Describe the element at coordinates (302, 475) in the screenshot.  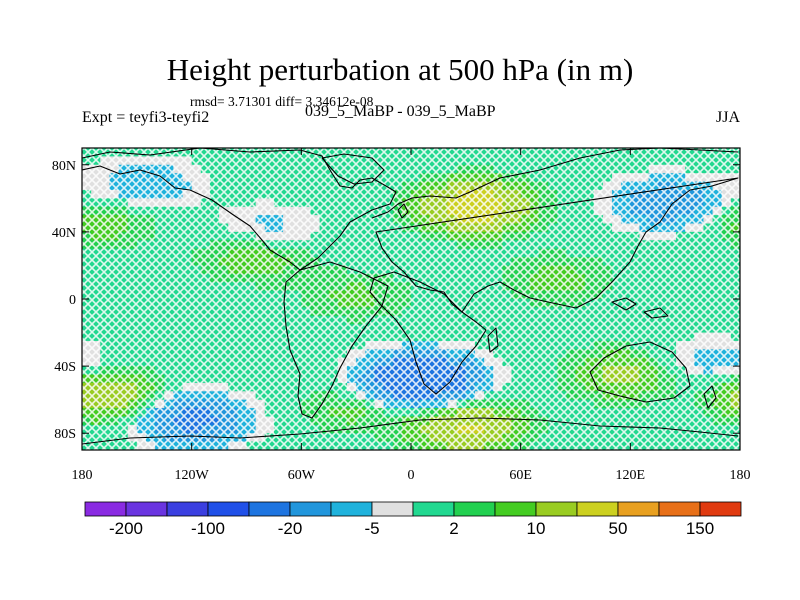
I see `x-tick-label: 60W` at that location.